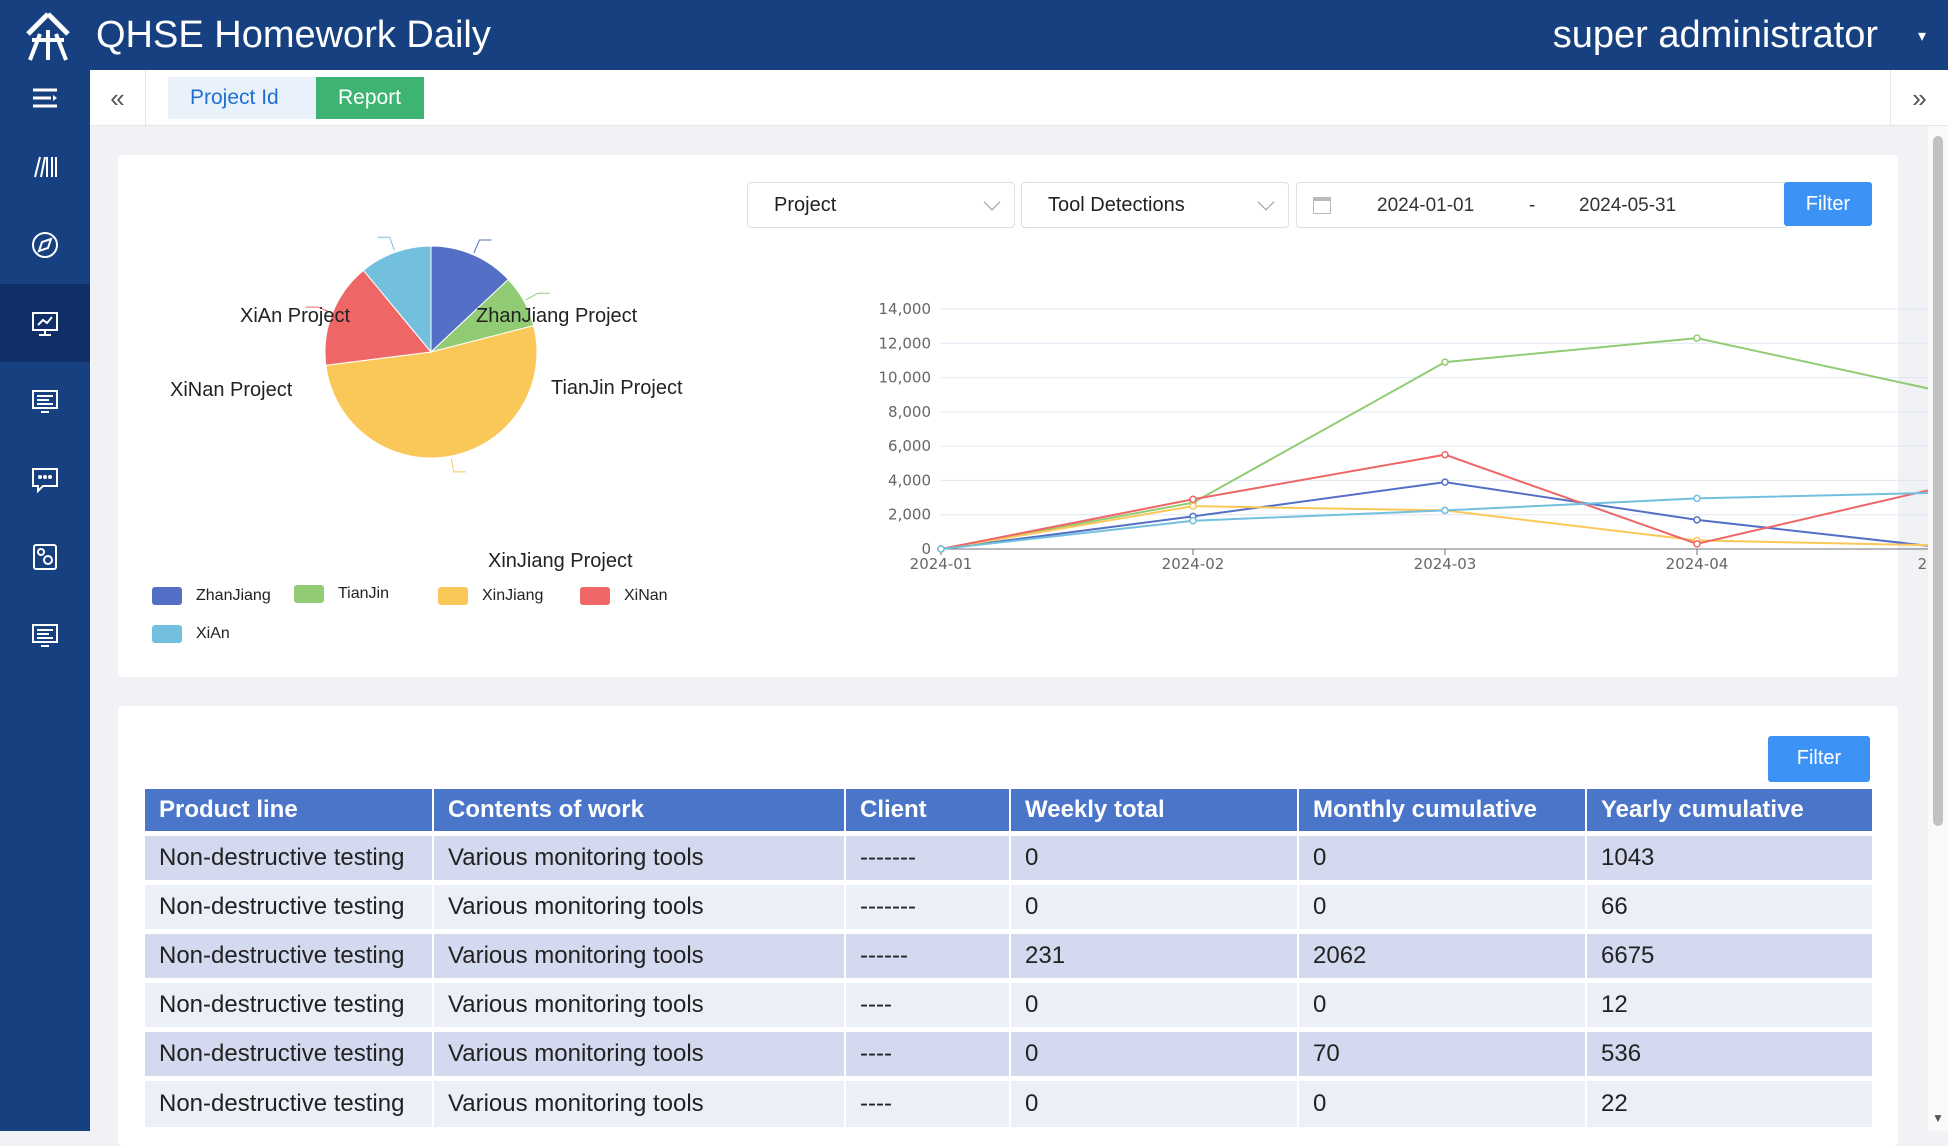  Describe the element at coordinates (881, 205) in the screenshot. I see `project-select: Project` at that location.